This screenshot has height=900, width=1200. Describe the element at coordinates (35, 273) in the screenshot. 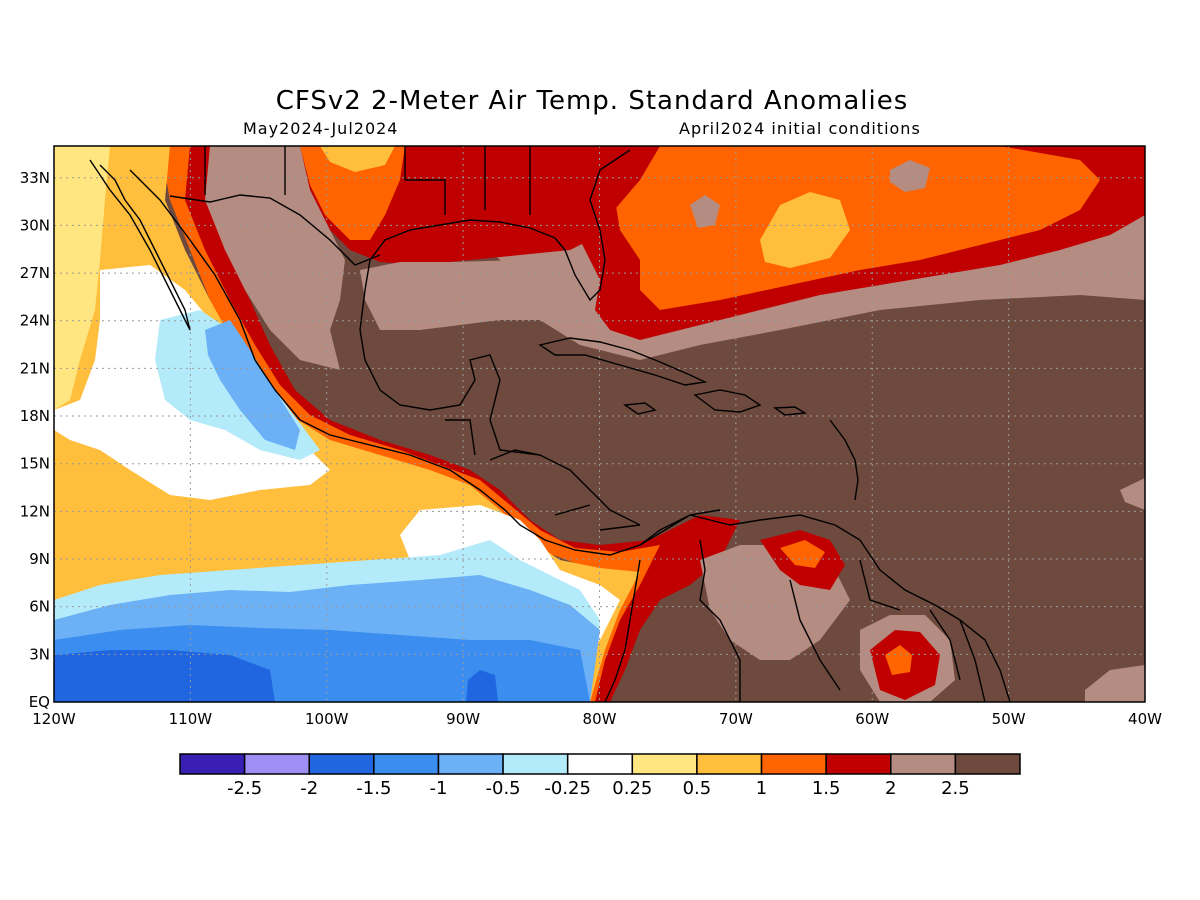

I see `lat-label: 27N` at that location.